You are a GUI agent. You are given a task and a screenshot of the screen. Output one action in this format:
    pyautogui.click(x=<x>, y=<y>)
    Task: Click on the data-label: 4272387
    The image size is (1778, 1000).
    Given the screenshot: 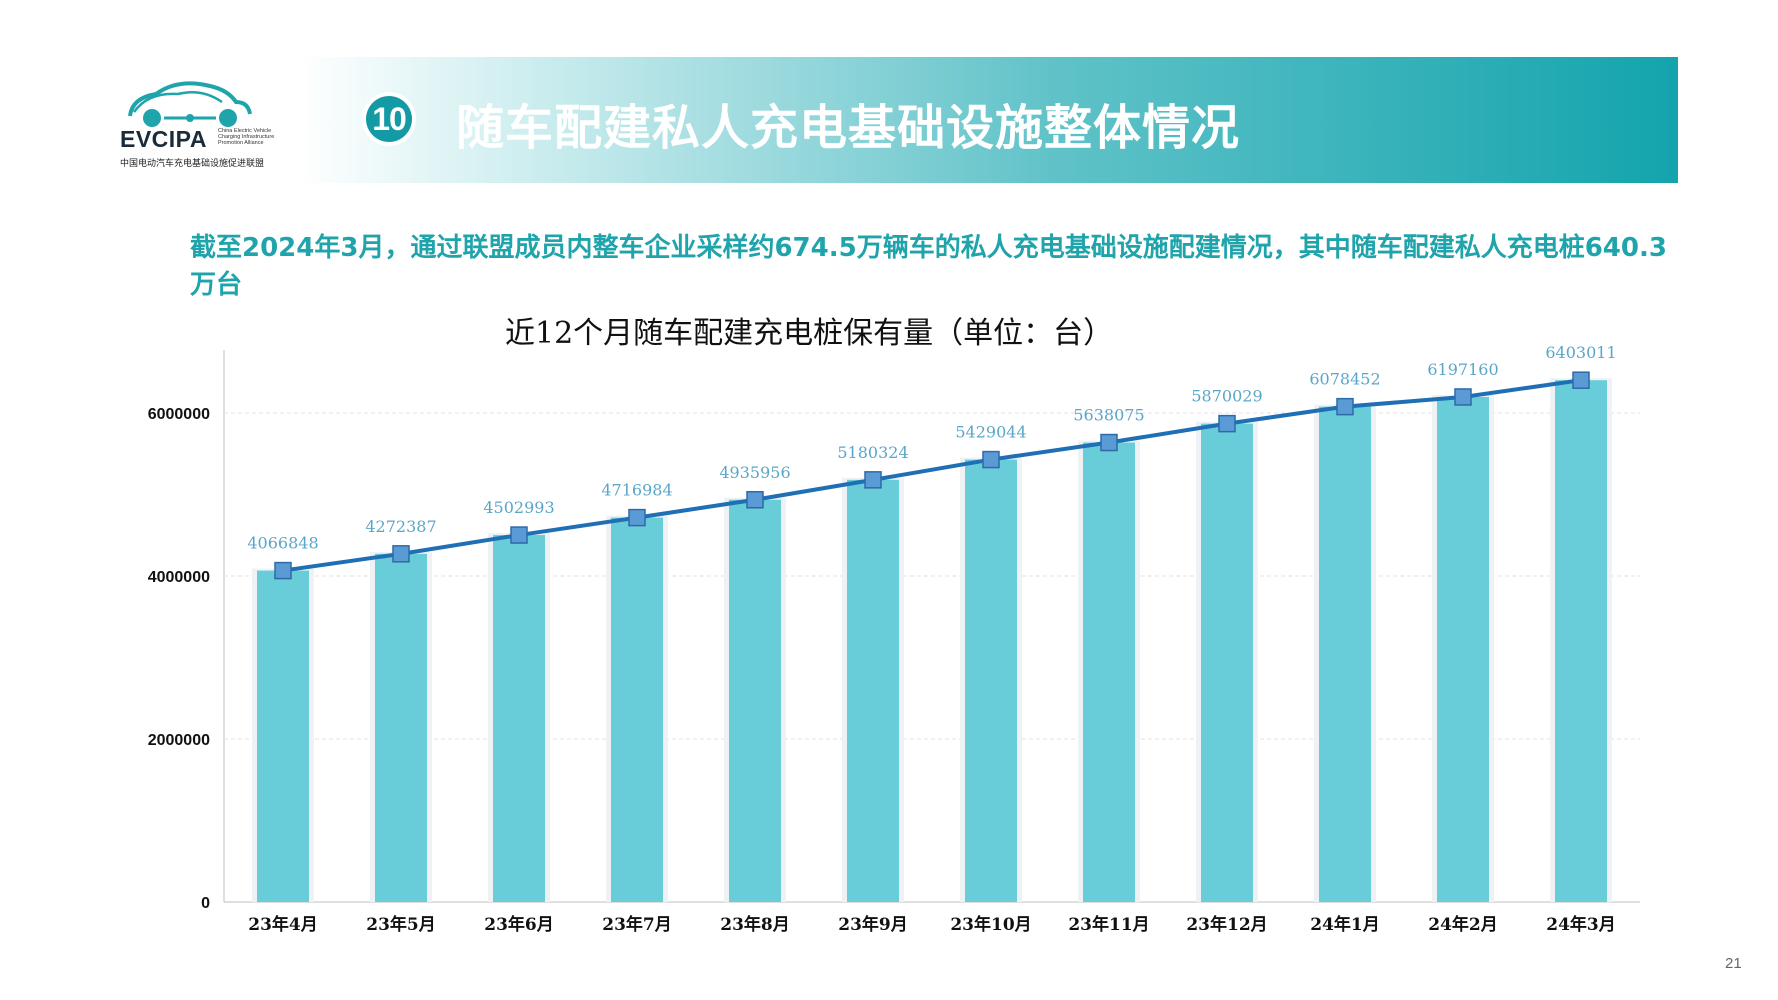 What is the action you would take?
    pyautogui.click(x=400, y=526)
    